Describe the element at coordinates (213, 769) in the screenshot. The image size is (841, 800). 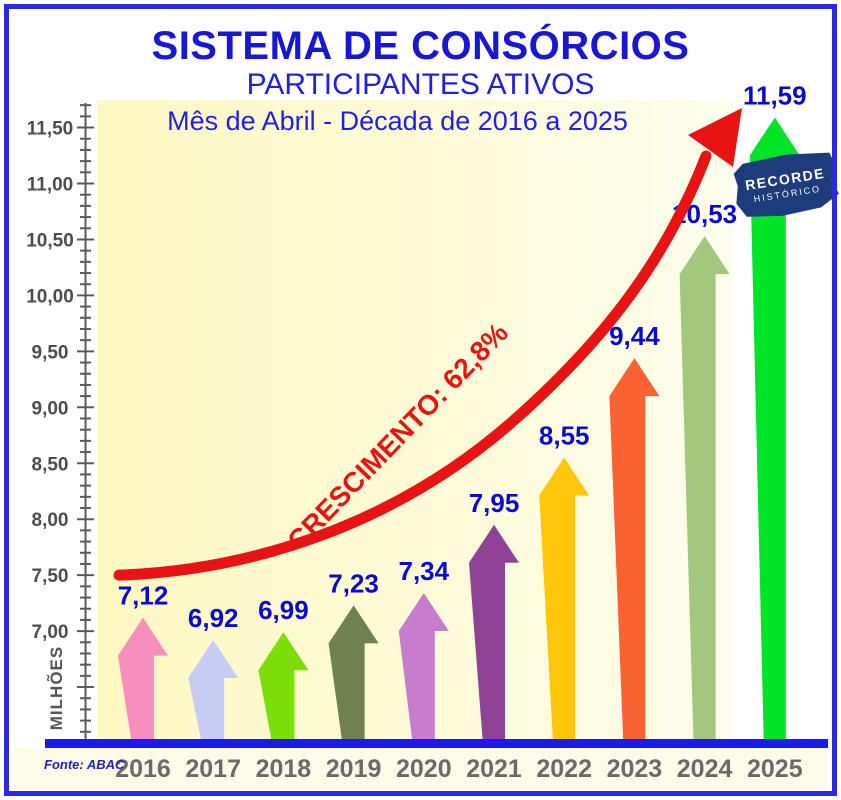
I see `x-axis-year-label: 2017` at that location.